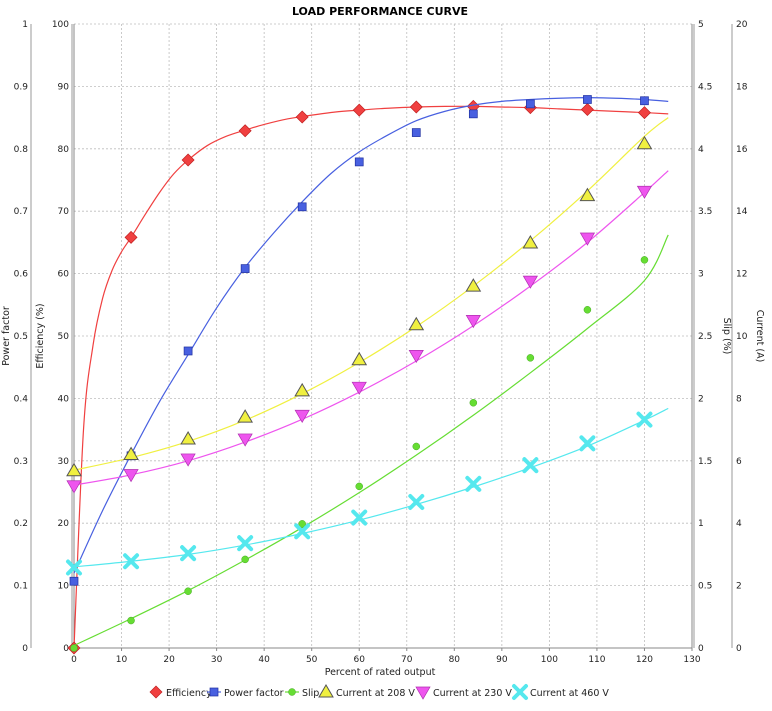 The width and height of the screenshot is (772, 711). What do you see at coordinates (6, 336) in the screenshot?
I see `pf-axis-title: Power factor` at bounding box center [6, 336].